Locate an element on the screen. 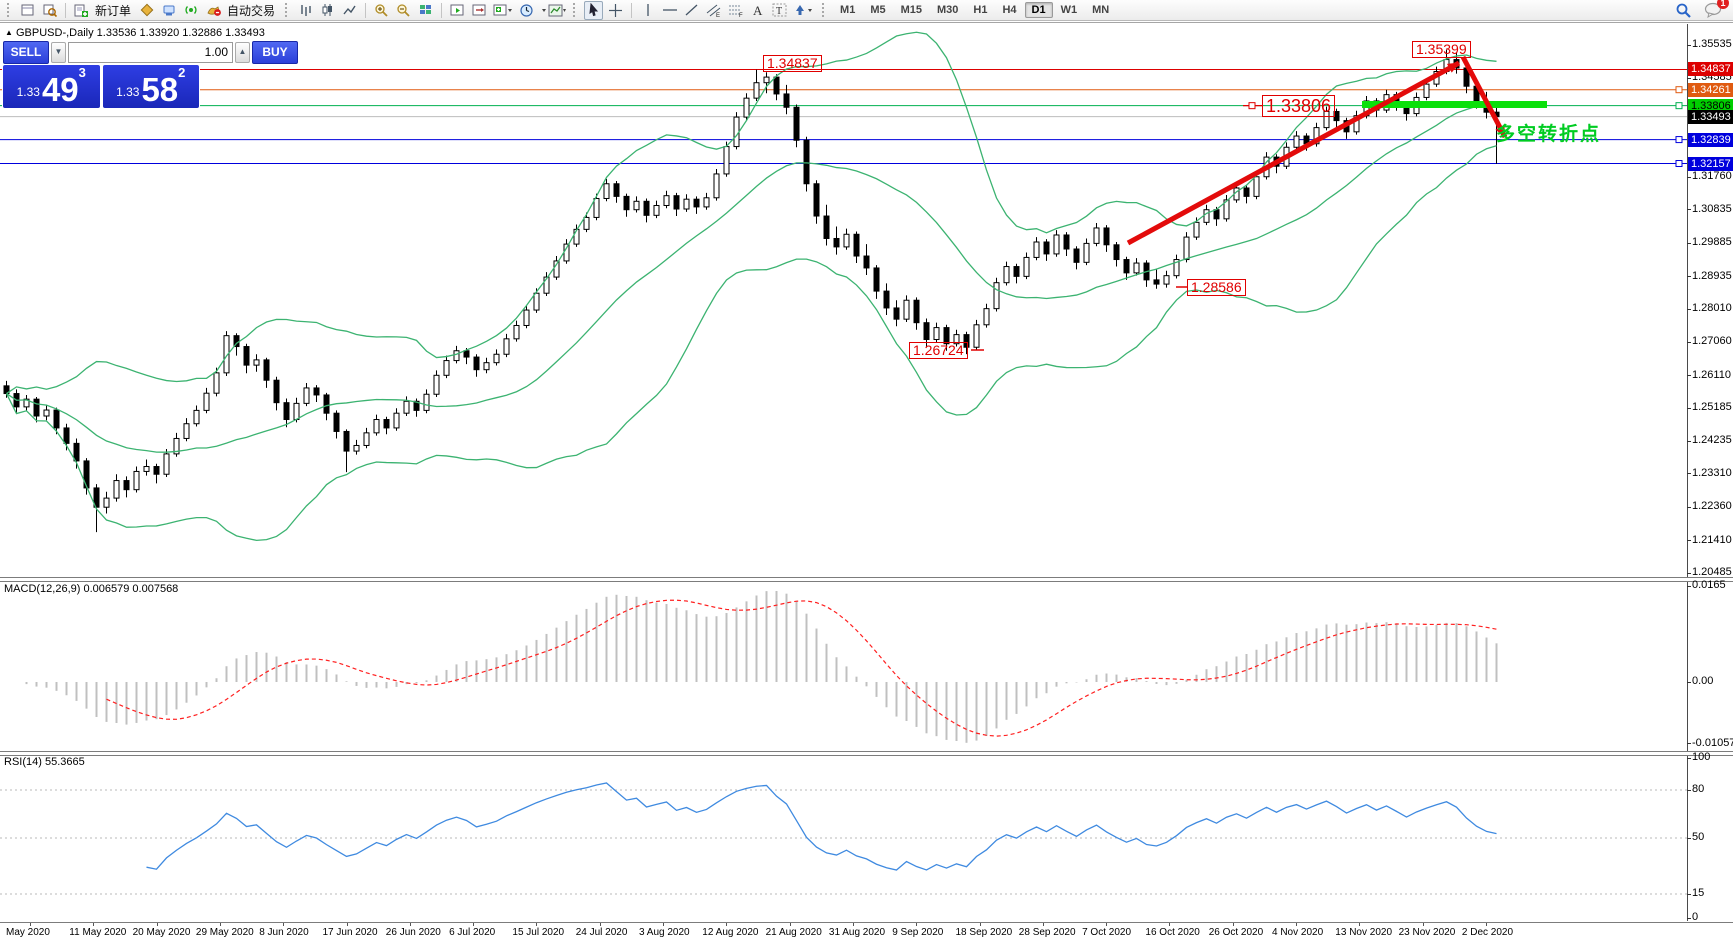 This screenshot has width=1733, height=942. new-order-icon is located at coordinates (81, 10).